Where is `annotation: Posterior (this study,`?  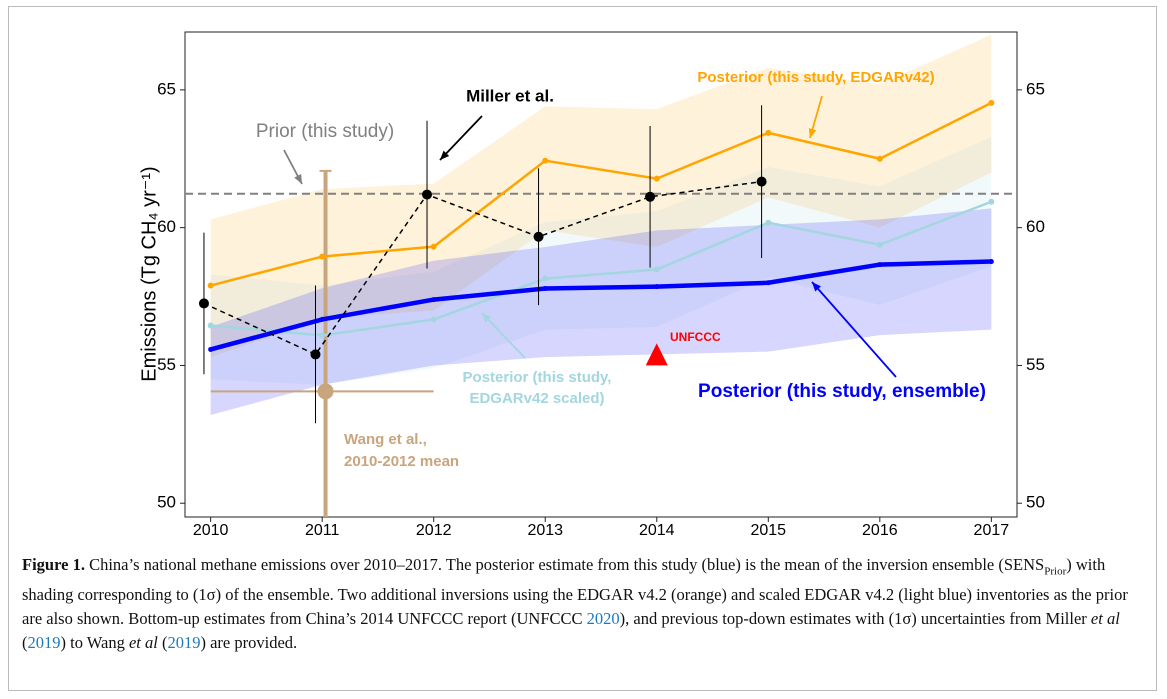 annotation: Posterior (this study, is located at coordinates (537, 377).